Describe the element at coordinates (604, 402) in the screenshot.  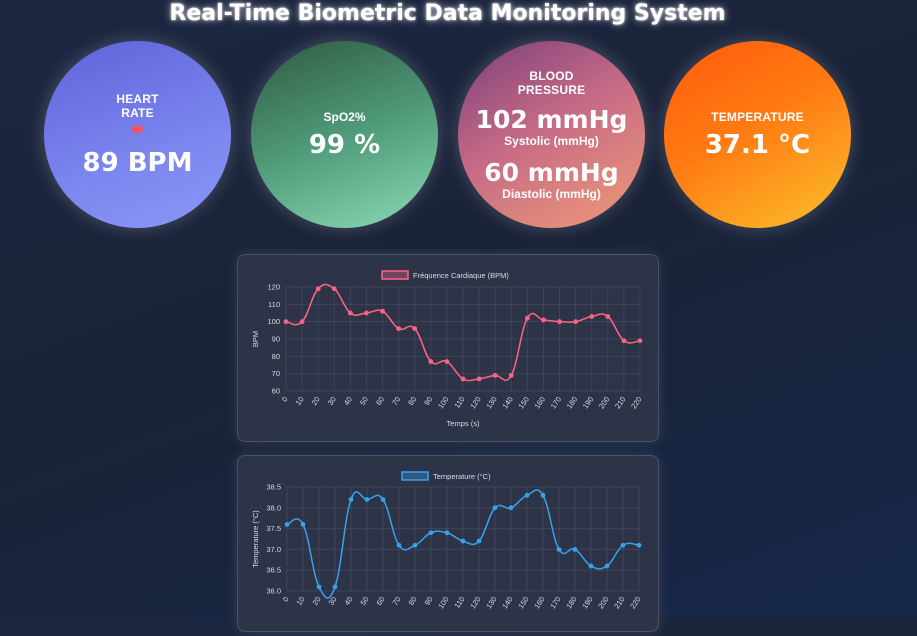
I see `x-tick-label: 200` at that location.